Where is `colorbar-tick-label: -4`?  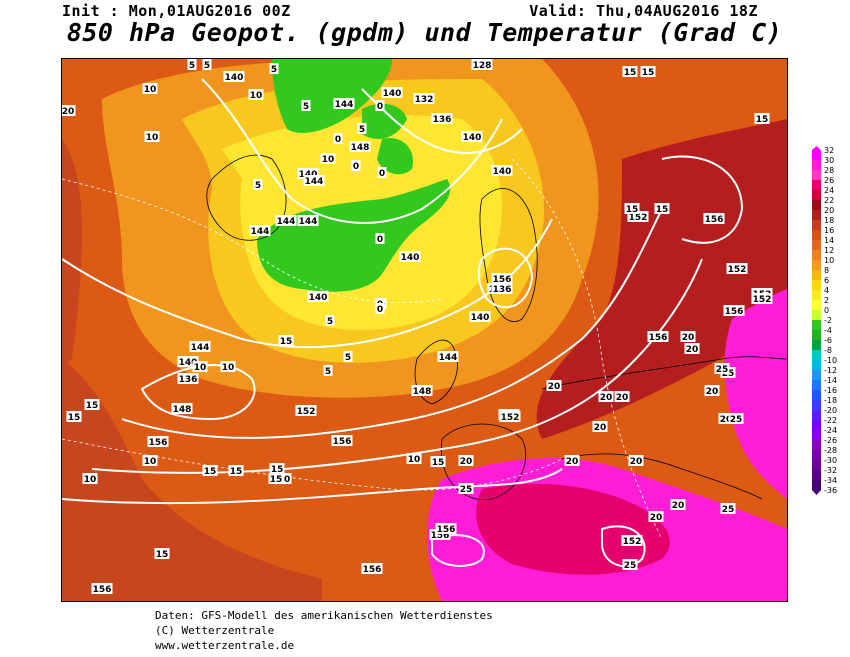 colorbar-tick-label: -4 is located at coordinates (828, 330).